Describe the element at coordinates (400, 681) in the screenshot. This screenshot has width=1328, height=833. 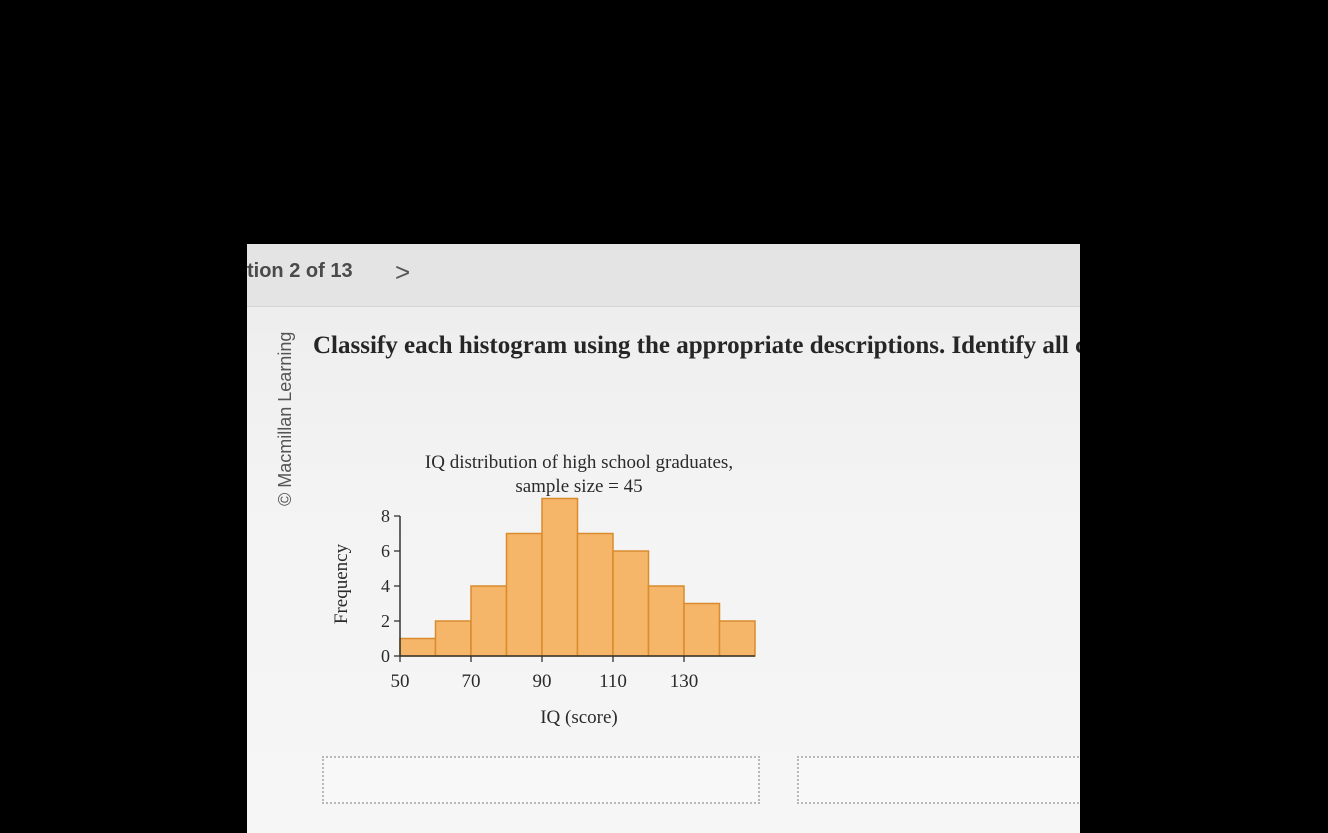
I see `x-tick-label: 50` at that location.